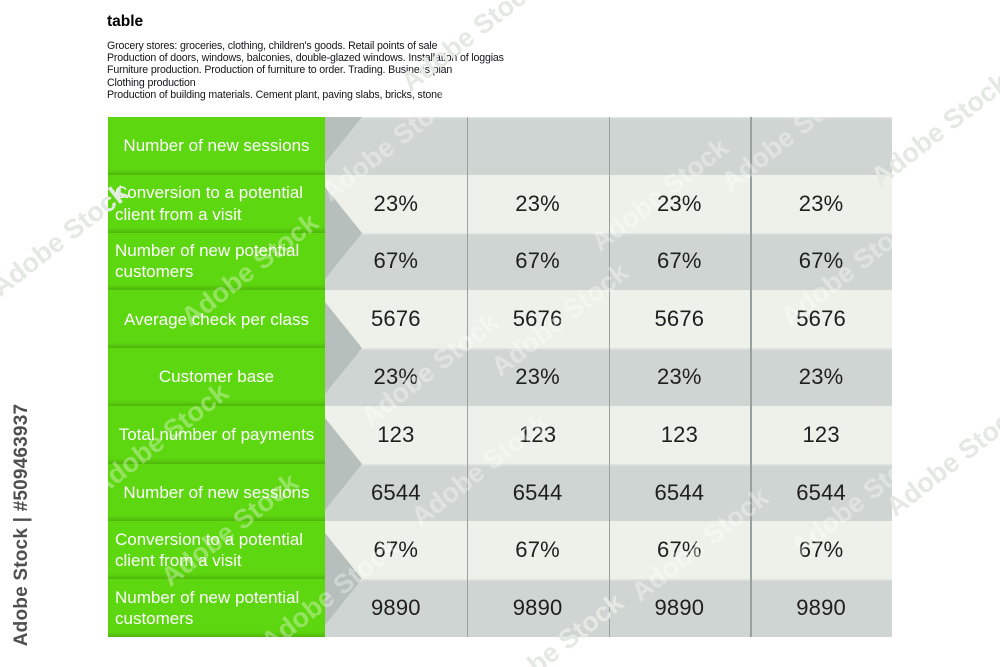  I want to click on table-row: Number of new sessions, so click(500, 146).